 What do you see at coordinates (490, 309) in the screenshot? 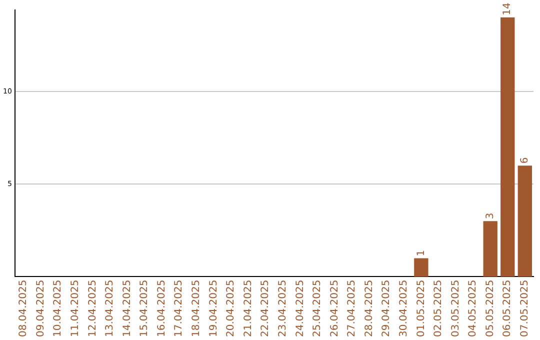
I see `x-tick-label: 05.05.2025` at bounding box center [490, 309].